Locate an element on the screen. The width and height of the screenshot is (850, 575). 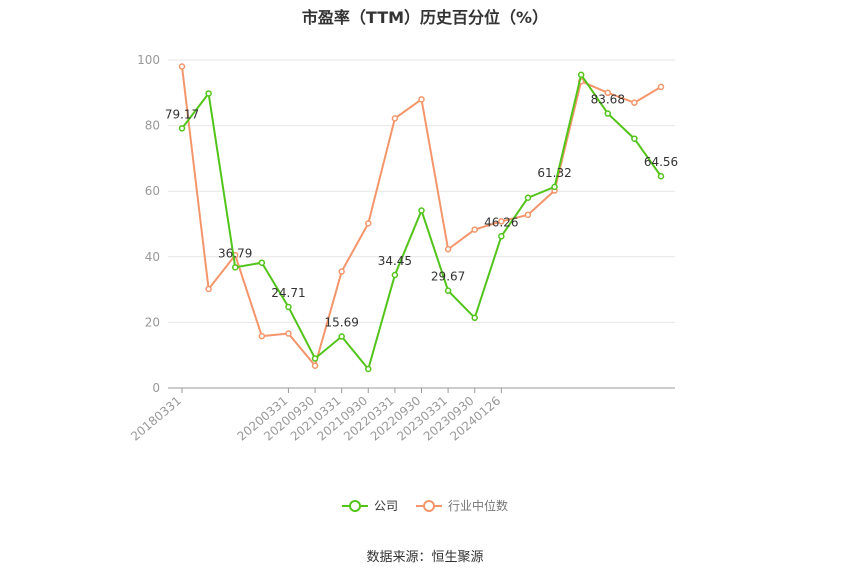
chart-title: 市盈率（TTM）历史百分位（%） is located at coordinates (425, 17).